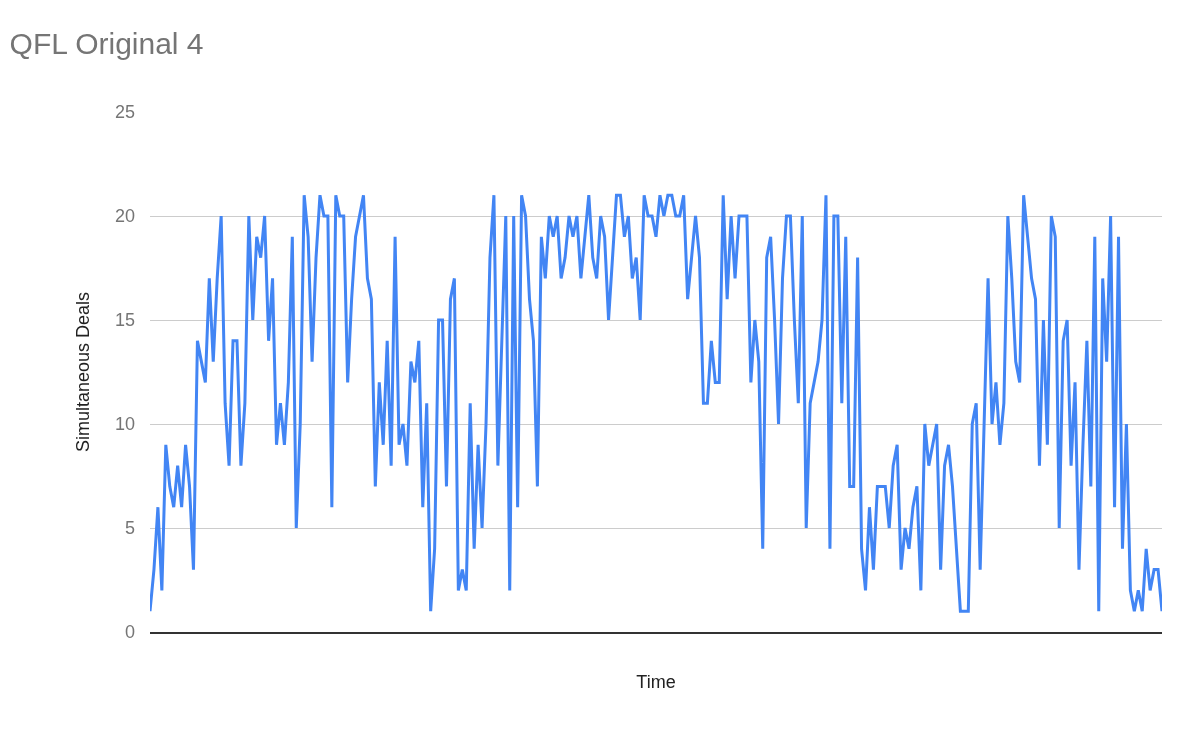  I want to click on y-tick-label: 25, so click(124, 112).